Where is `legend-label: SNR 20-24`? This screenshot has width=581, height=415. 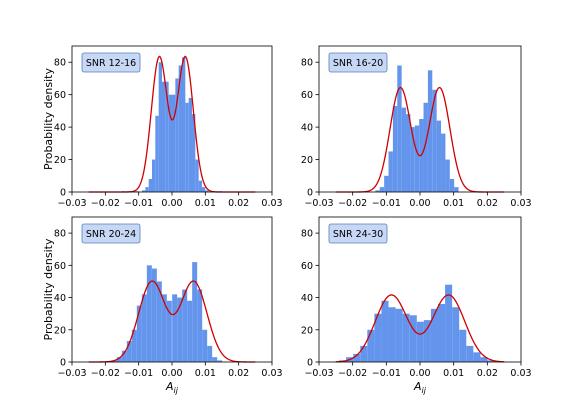 legend-label: SNR 20-24 is located at coordinates (111, 234).